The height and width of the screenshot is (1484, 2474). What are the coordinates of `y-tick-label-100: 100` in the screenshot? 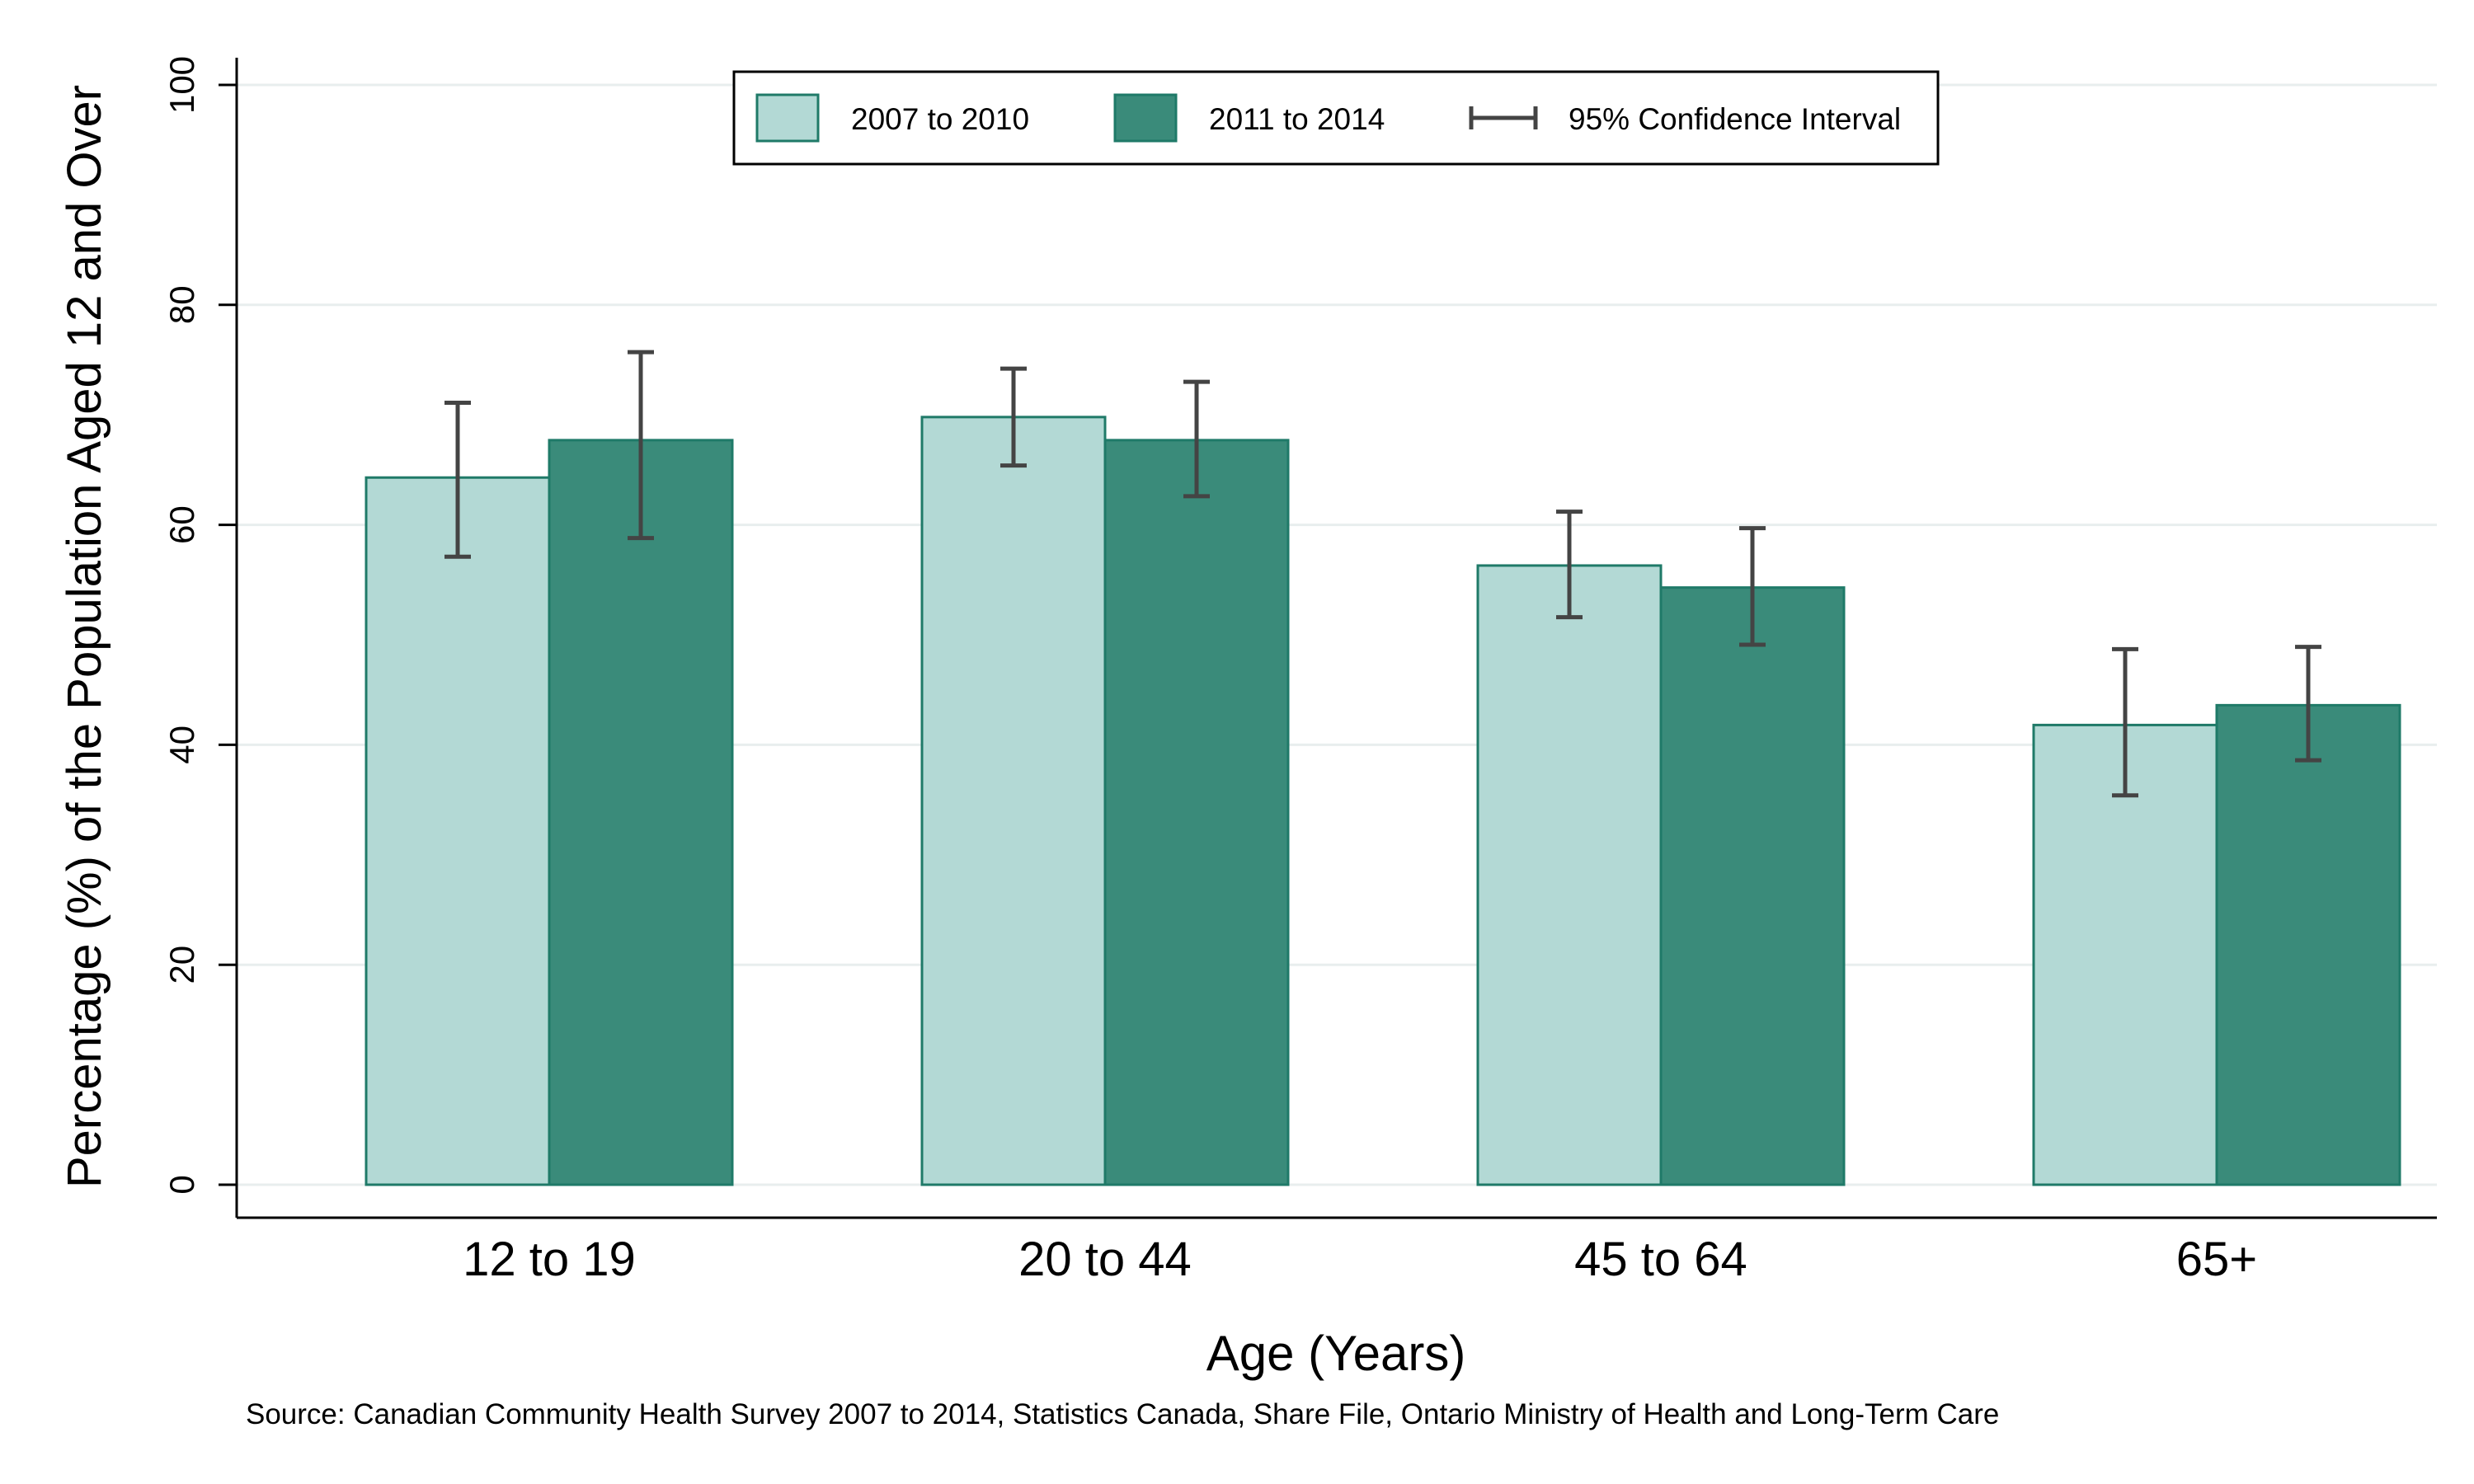 It's located at (181, 85).